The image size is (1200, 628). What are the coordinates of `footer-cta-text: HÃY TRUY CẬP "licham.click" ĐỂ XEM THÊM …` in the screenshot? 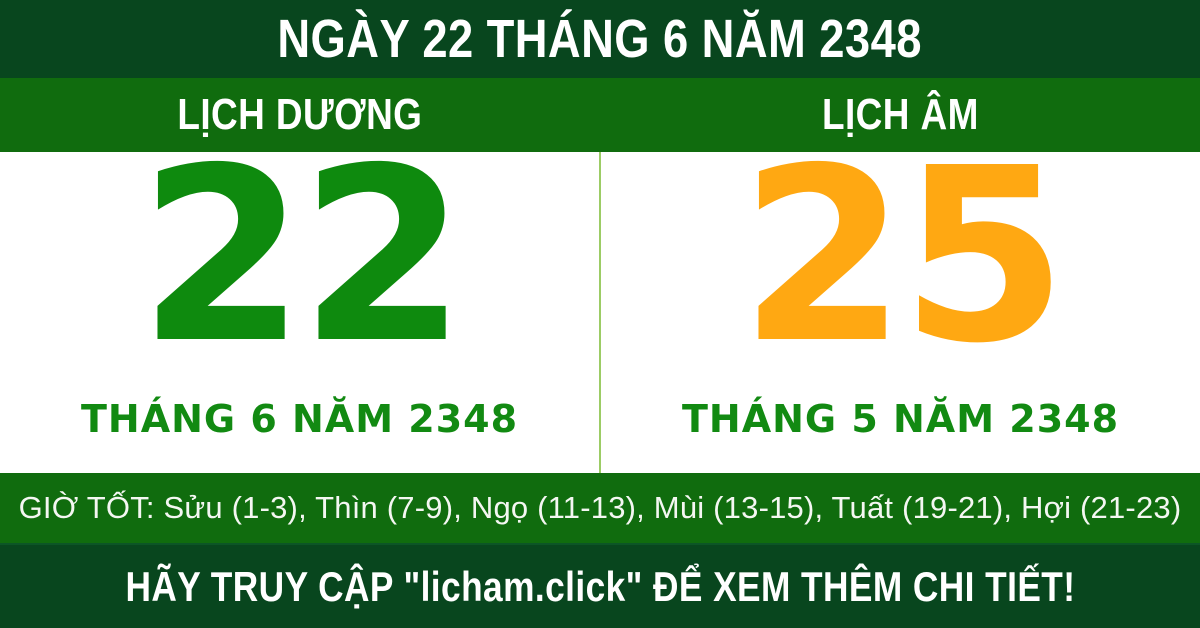 It's located at (600, 586).